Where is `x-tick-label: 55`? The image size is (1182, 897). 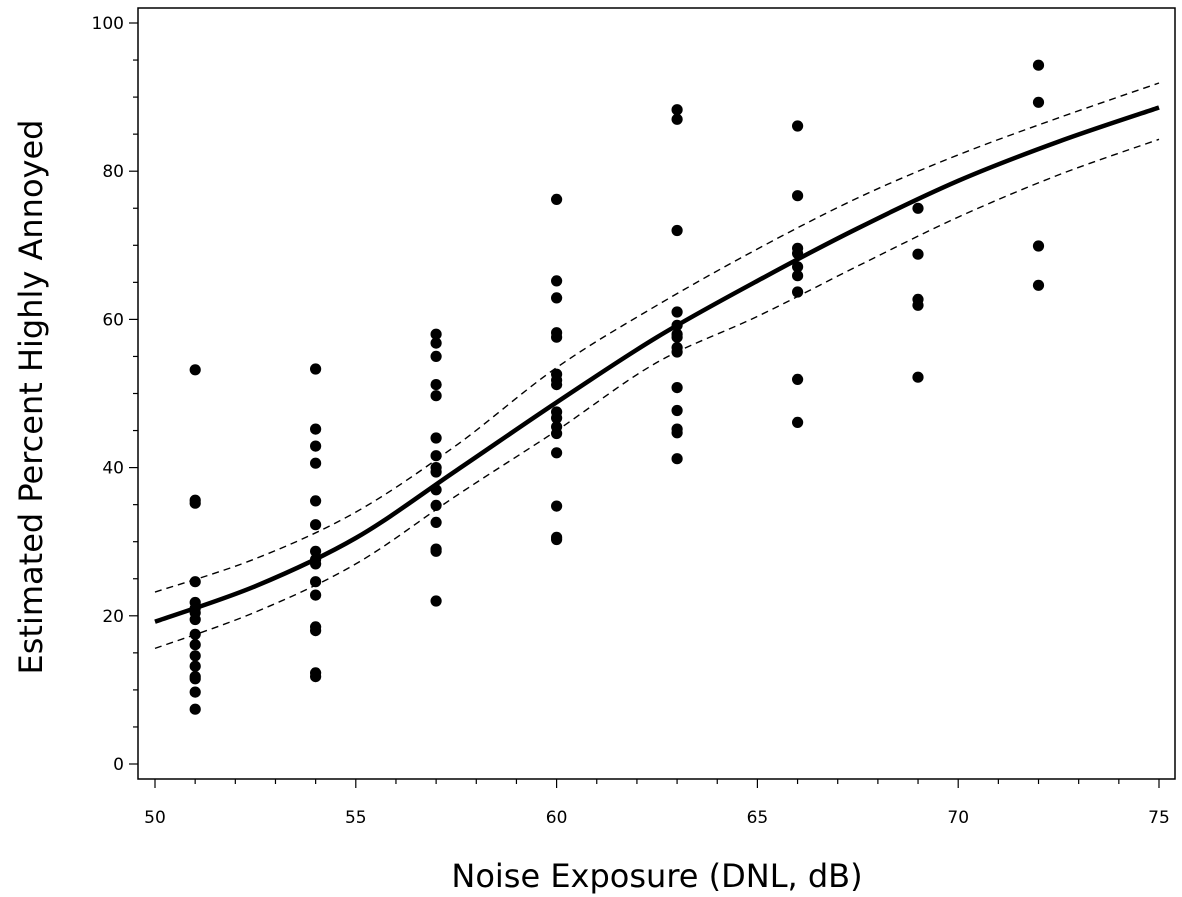
x-tick-label: 55 is located at coordinates (356, 818).